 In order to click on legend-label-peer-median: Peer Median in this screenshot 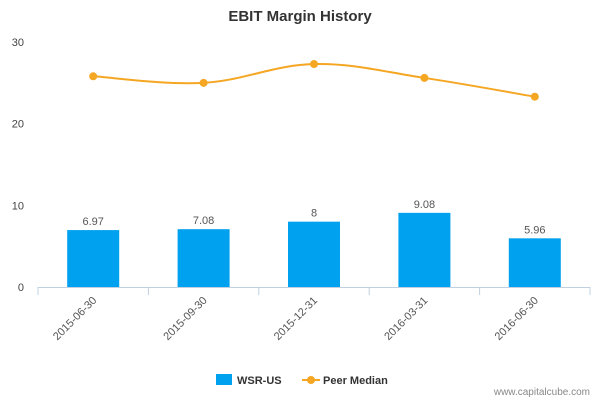, I will do `click(355, 381)`.